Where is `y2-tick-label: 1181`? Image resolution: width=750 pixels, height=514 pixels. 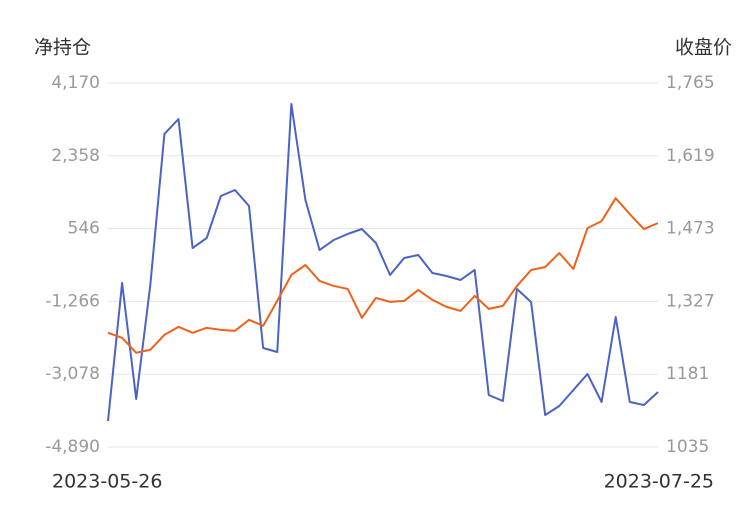
y2-tick-label: 1181 is located at coordinates (687, 374).